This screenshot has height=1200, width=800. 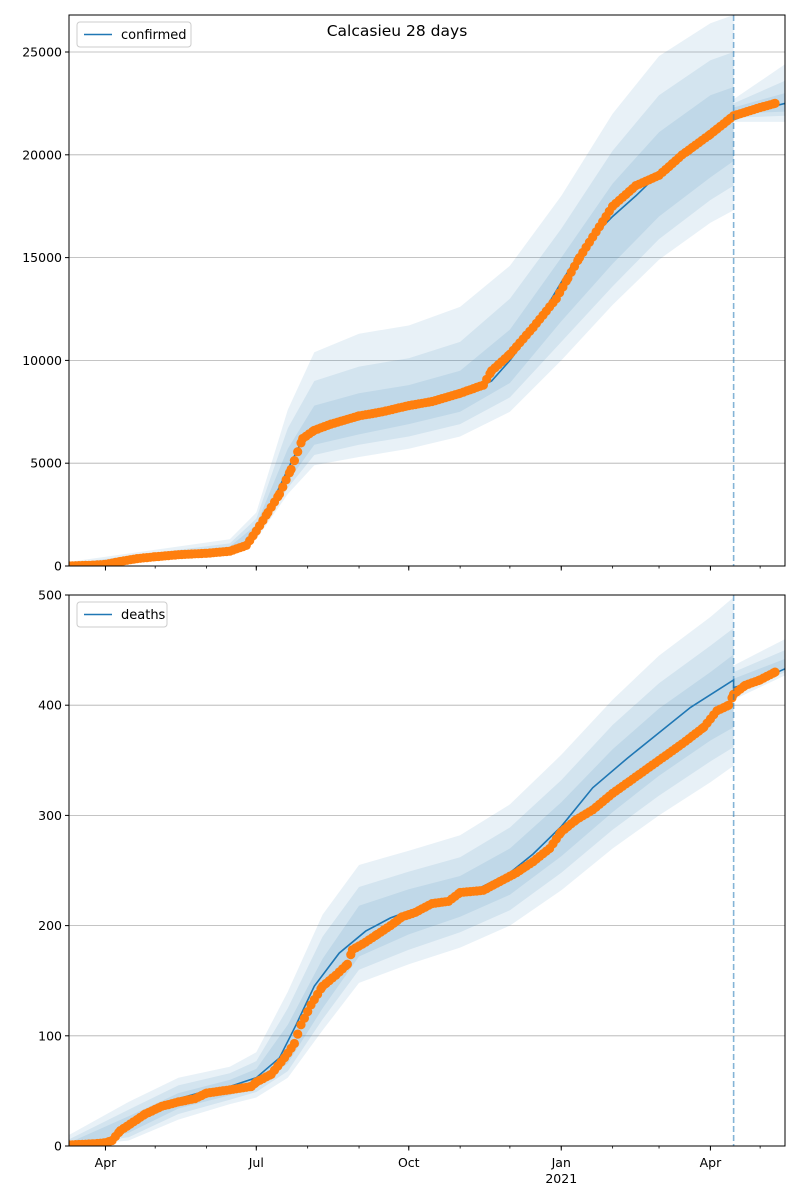 I want to click on deaths-y-tick-label: 100, so click(x=50, y=1035).